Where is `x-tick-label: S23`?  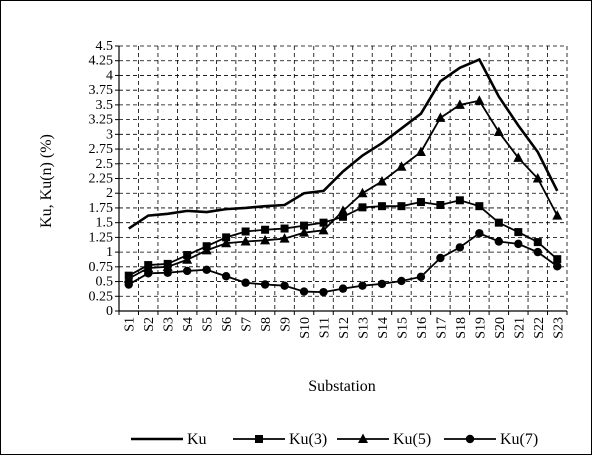 x-tick-label: S23 is located at coordinates (558, 328).